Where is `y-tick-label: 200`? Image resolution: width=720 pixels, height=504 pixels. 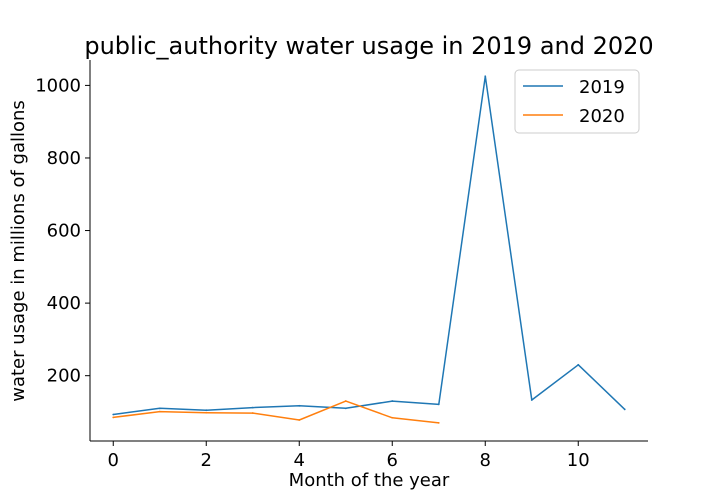 y-tick-label: 200 is located at coordinates (64, 376).